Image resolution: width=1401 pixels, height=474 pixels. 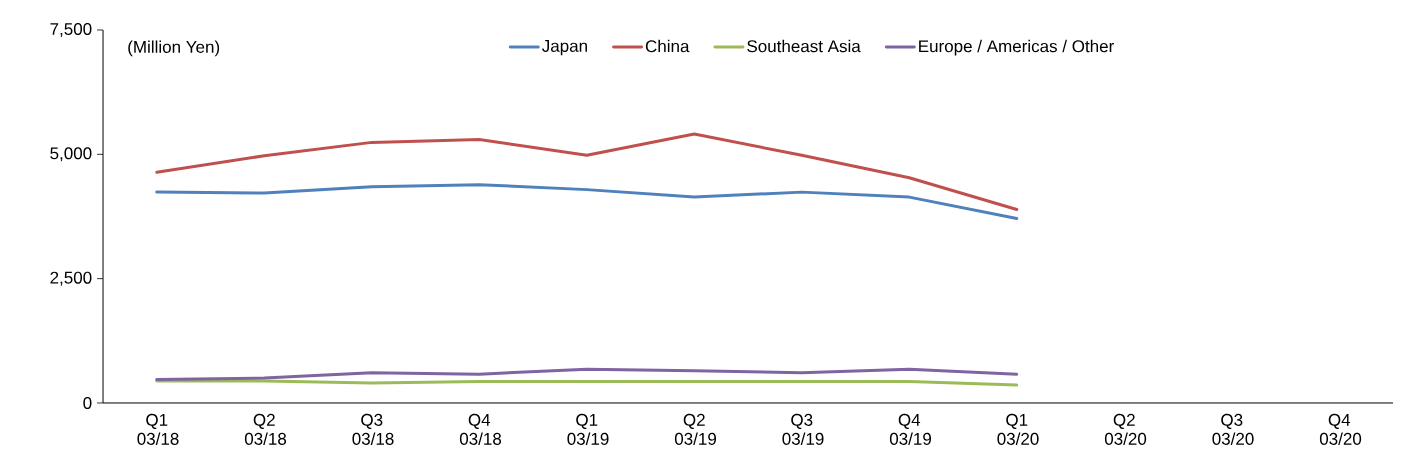 I want to click on y-tick-label: 5,000, so click(x=71, y=154).